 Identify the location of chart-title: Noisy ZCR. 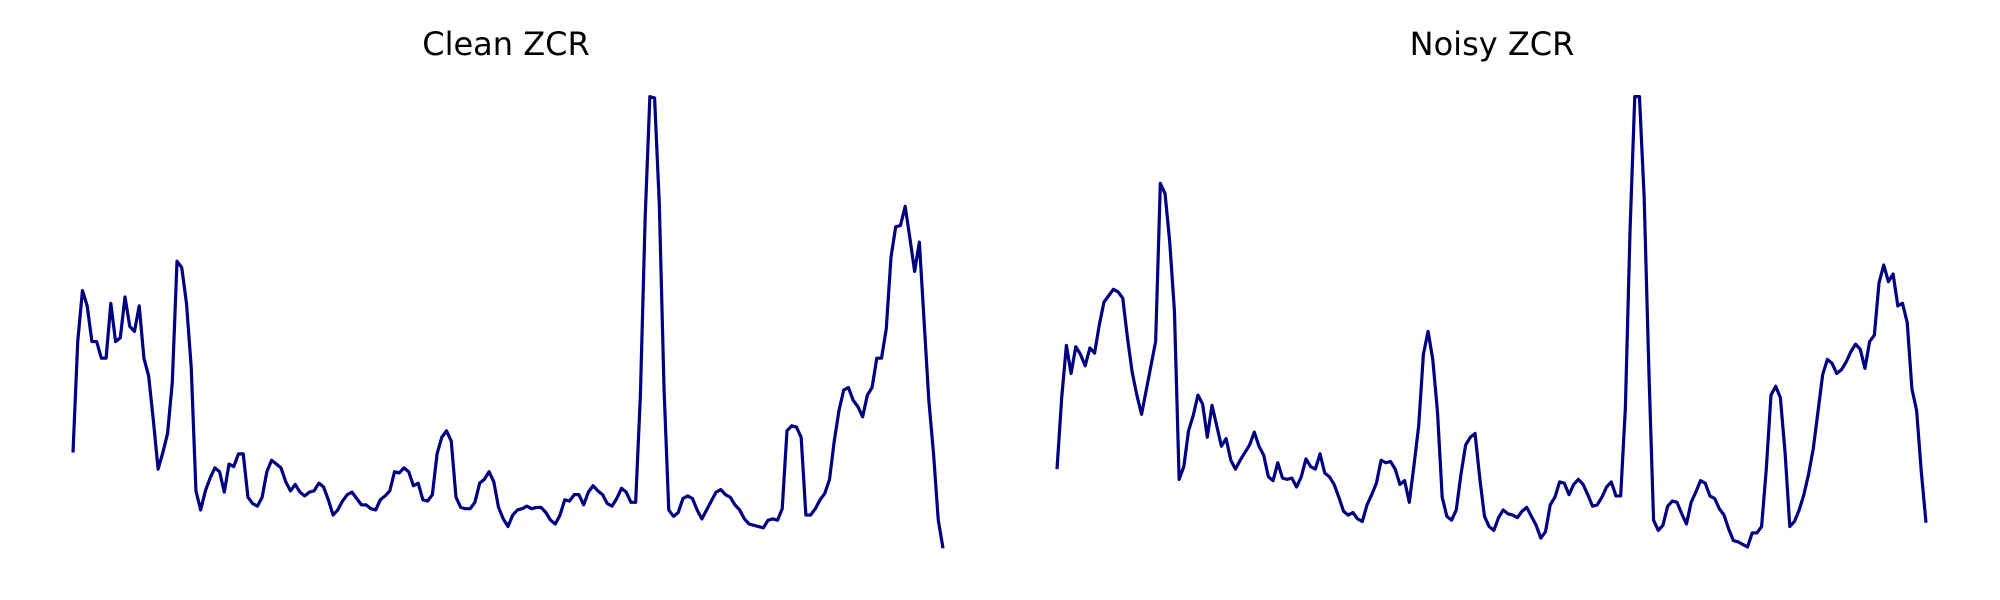
(1492, 44).